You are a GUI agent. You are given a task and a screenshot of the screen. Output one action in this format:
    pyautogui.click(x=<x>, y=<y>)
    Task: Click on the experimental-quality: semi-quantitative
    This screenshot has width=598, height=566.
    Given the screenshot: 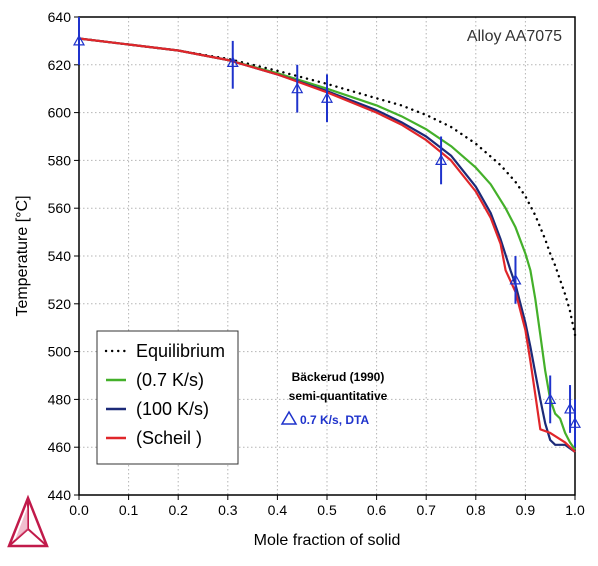 What is the action you would take?
    pyautogui.click(x=338, y=396)
    